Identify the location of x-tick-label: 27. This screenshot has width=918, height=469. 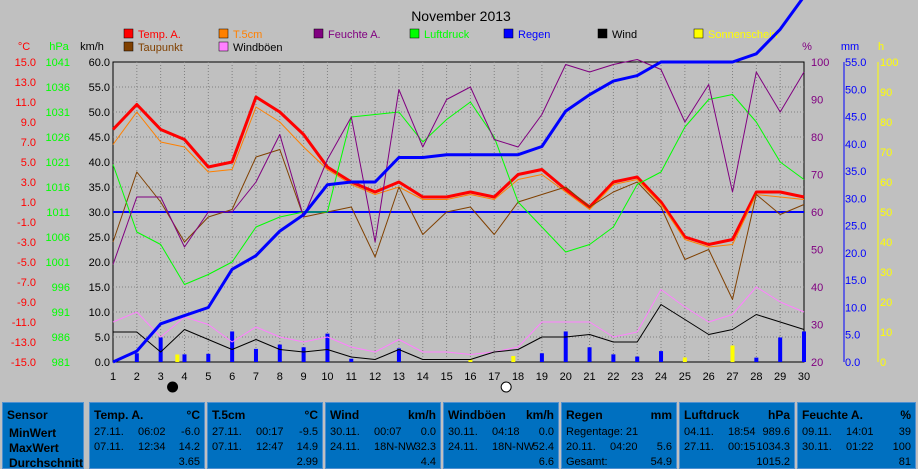
(732, 377).